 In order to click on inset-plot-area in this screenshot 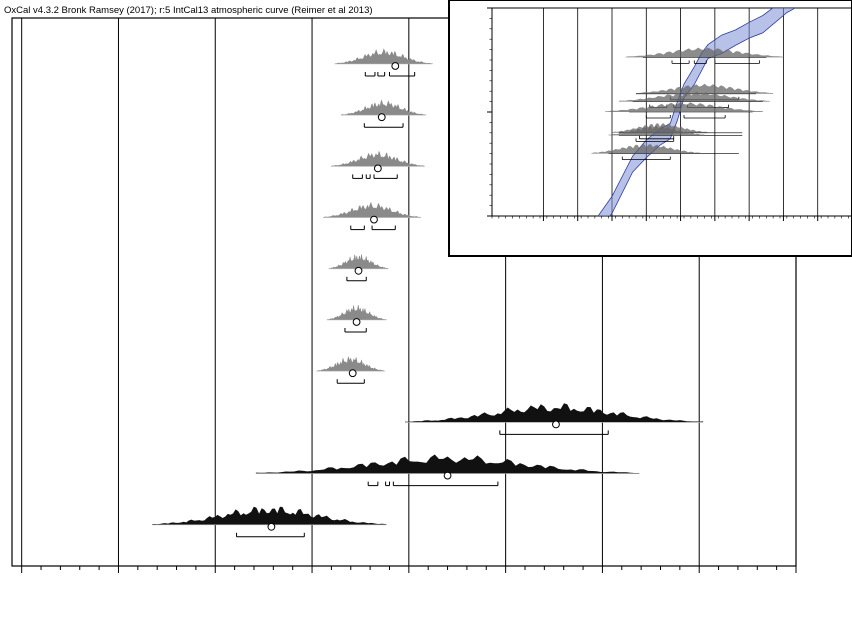, I will do `click(693, 112)`.